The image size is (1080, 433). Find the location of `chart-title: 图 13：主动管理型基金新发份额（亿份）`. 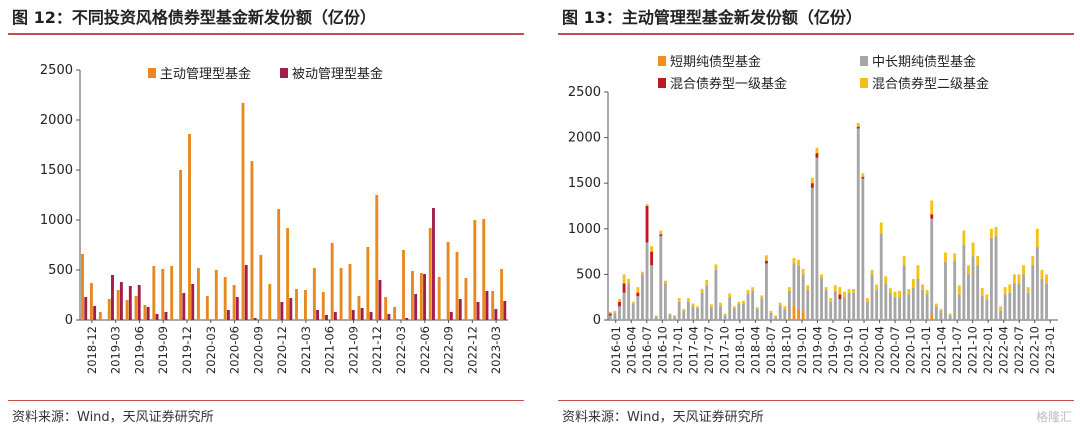

chart-title: 图 13：主动管理型基金新发份额（亿份） is located at coordinates (712, 17).